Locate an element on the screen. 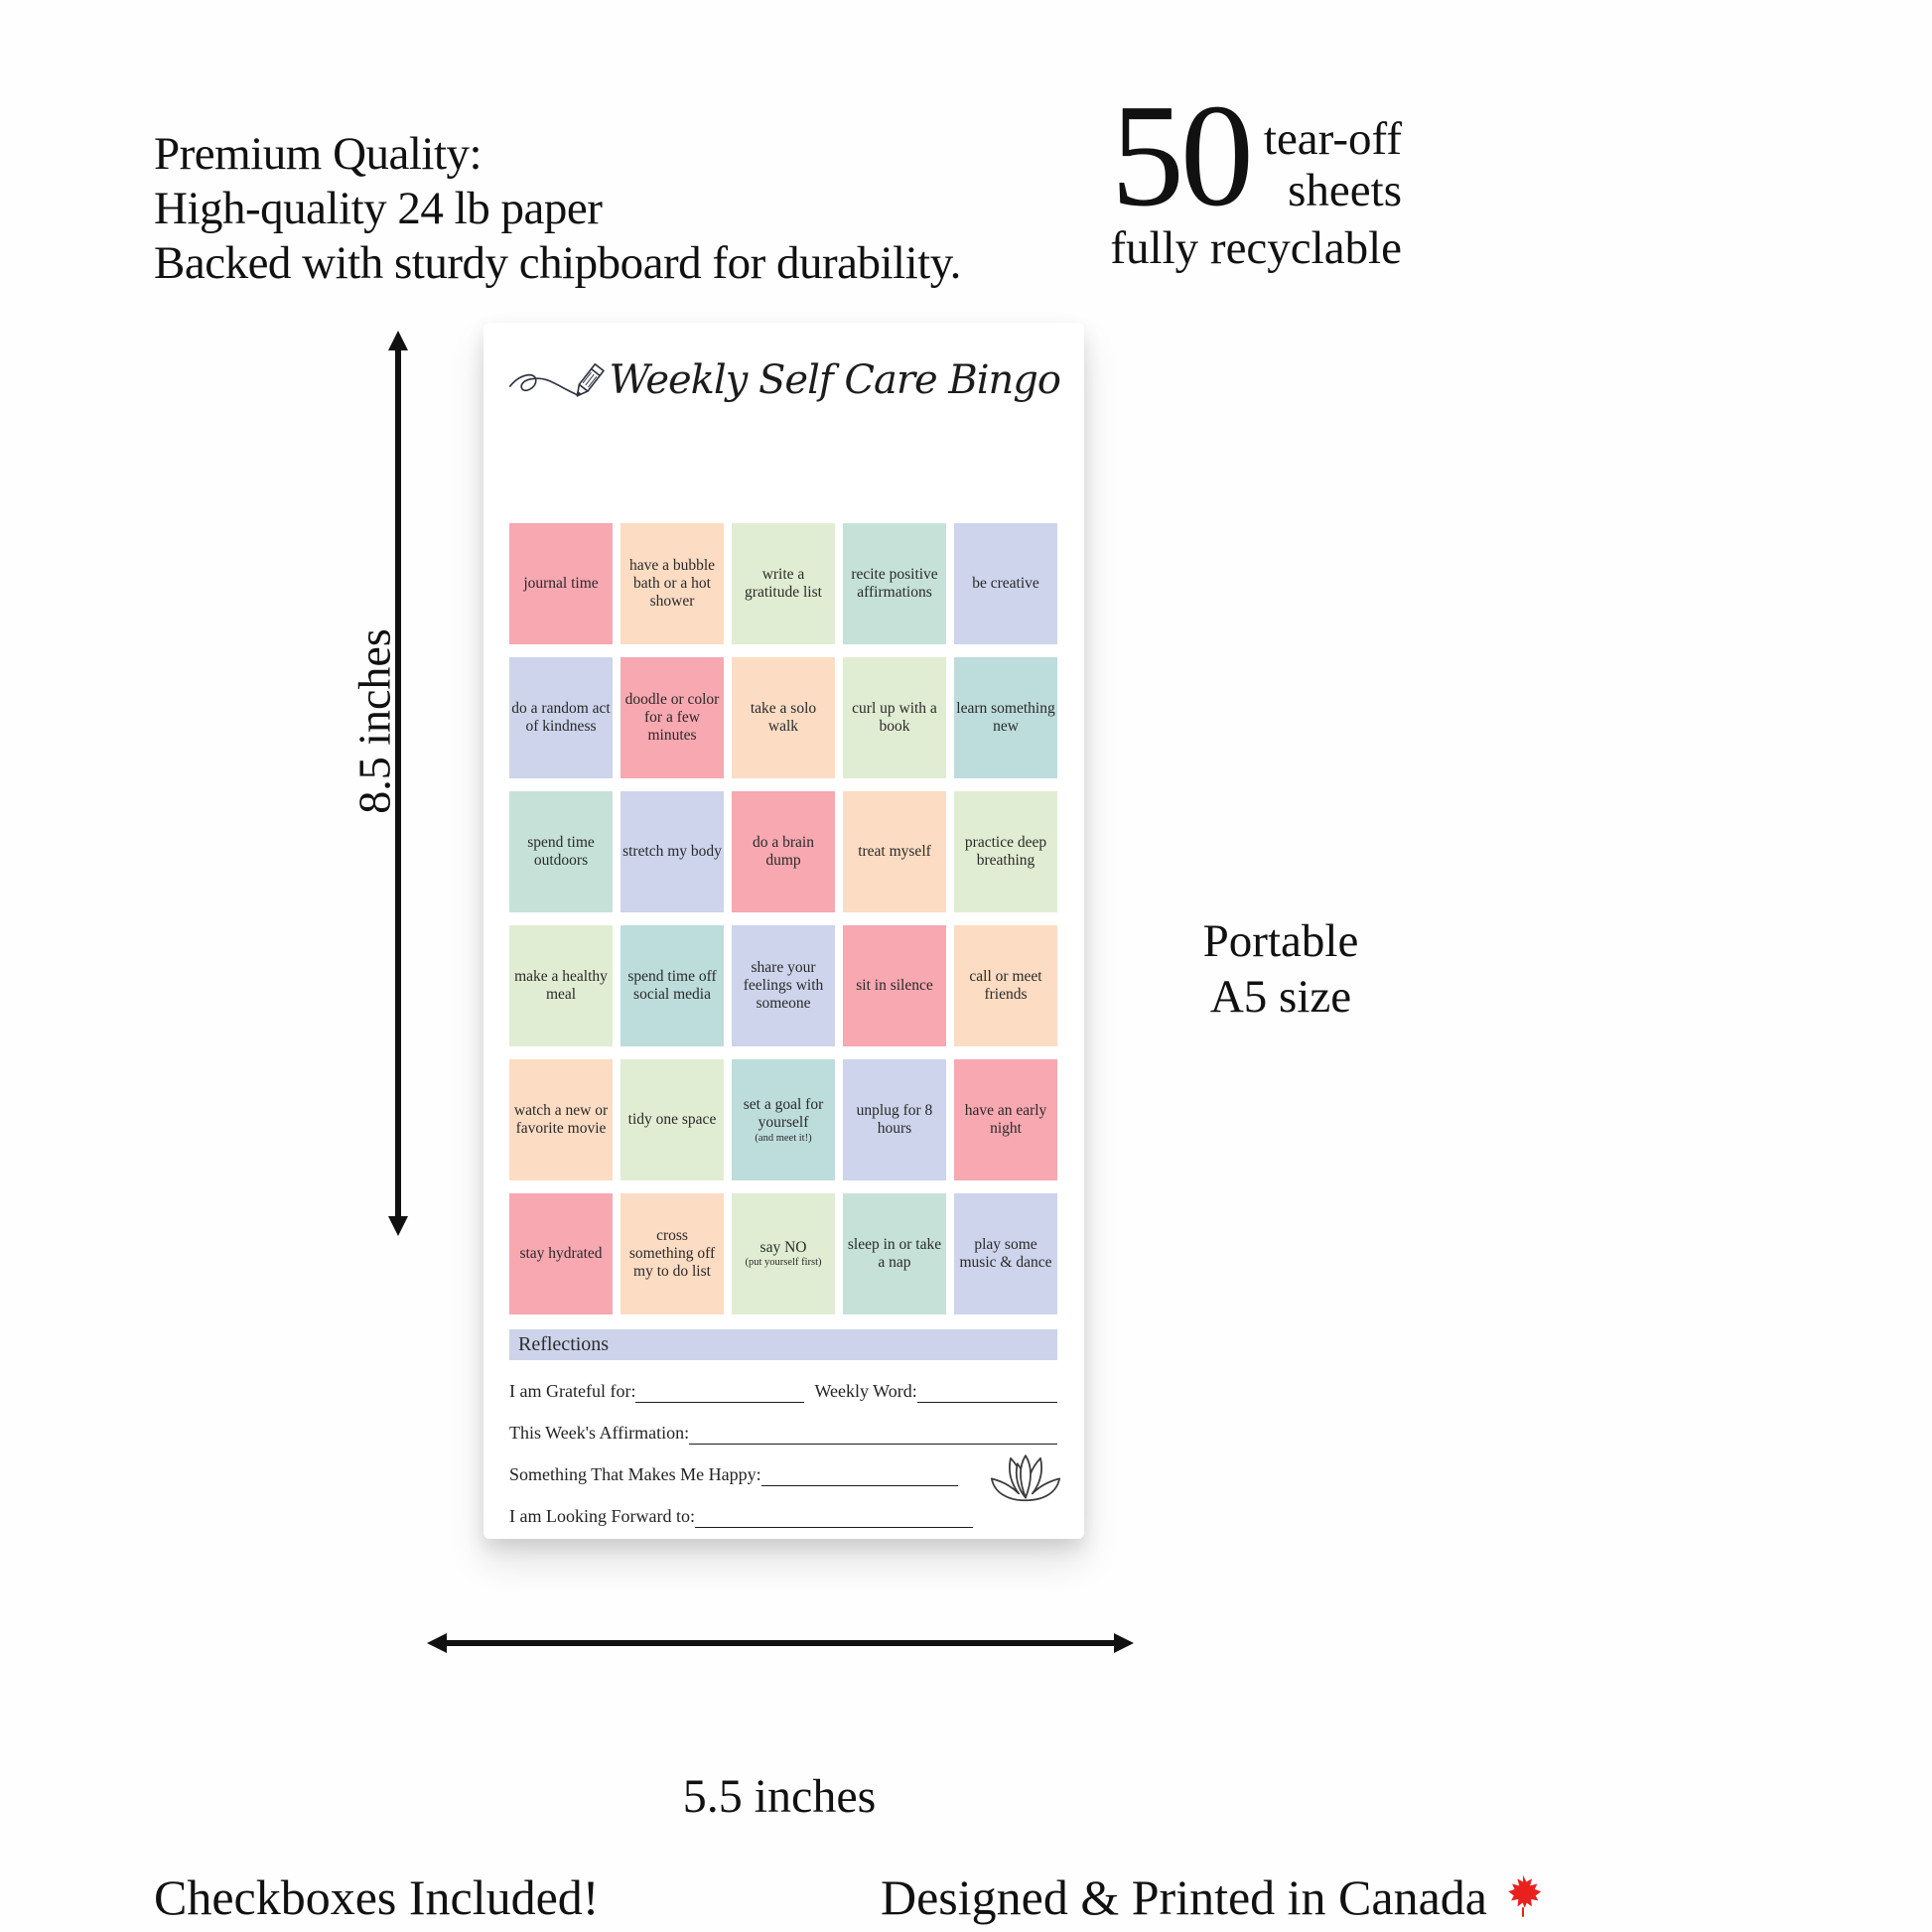 The height and width of the screenshot is (1932, 1932). checkboxes-included-label: Checkboxes Included! is located at coordinates (377, 1897).